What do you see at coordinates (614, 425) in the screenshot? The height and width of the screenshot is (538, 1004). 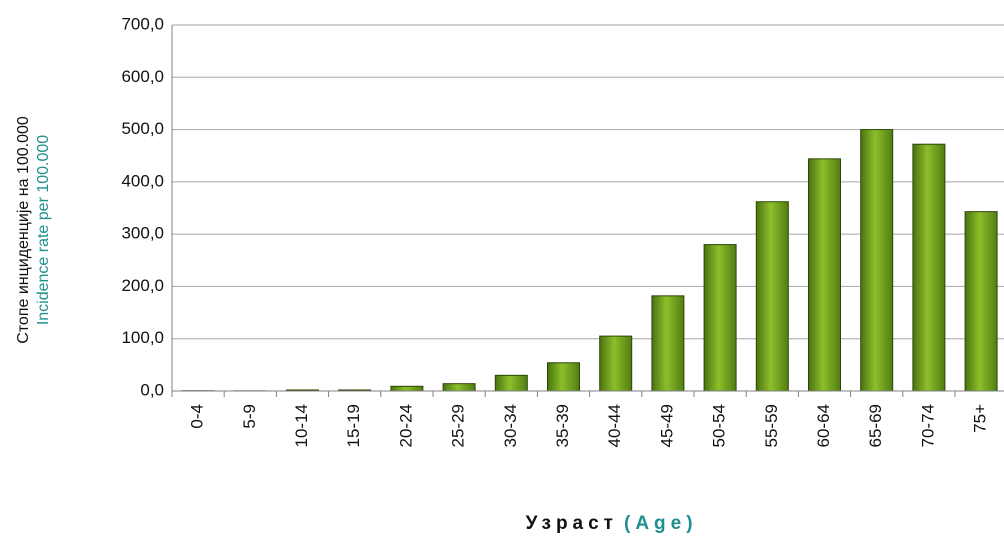 I see `x-tick-label: 40-44` at bounding box center [614, 425].